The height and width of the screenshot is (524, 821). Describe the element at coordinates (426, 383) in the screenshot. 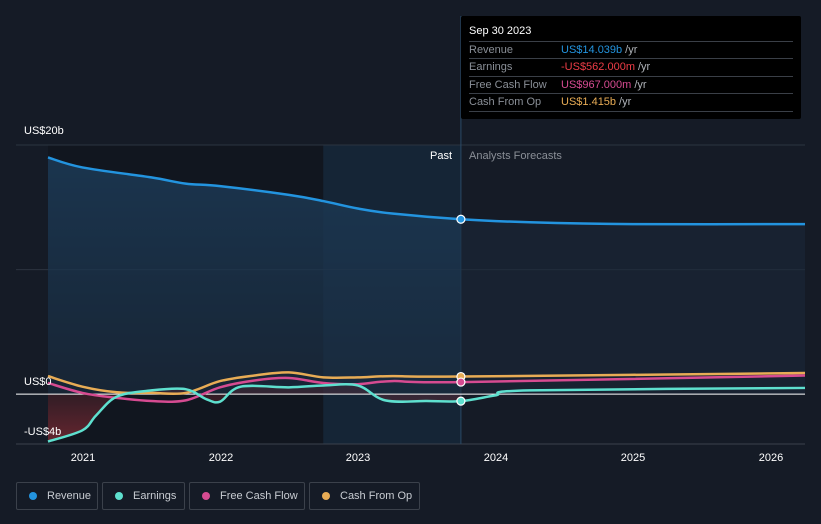

I see `series-line-cash-from-op` at that location.